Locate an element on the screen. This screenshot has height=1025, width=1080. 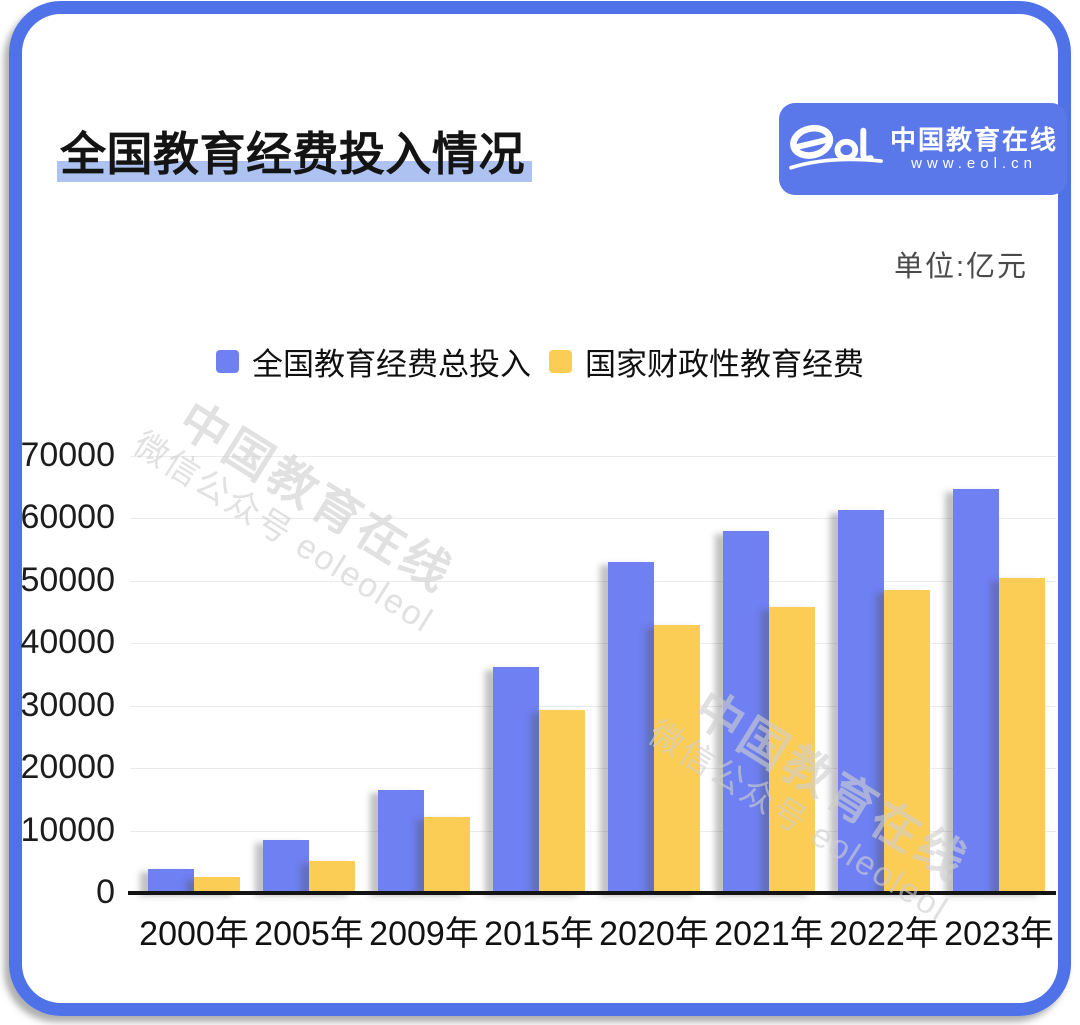
legend-item-fiscal: 国家财政性教育经费 is located at coordinates (706, 361).